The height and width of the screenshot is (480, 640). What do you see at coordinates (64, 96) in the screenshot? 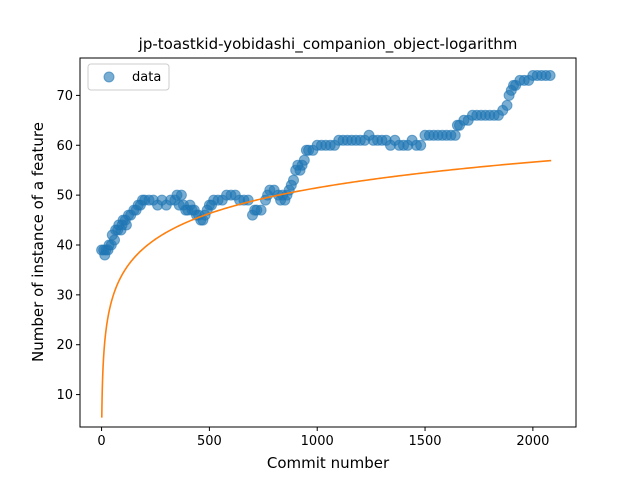
I see `y-tick-label-70: 70` at bounding box center [64, 96].